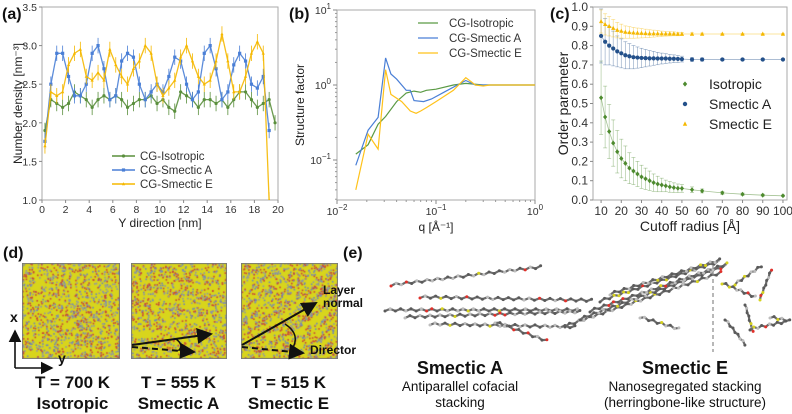 This screenshot has width=792, height=414. I want to click on y-tick-label: 3.0, so click(29, 47).